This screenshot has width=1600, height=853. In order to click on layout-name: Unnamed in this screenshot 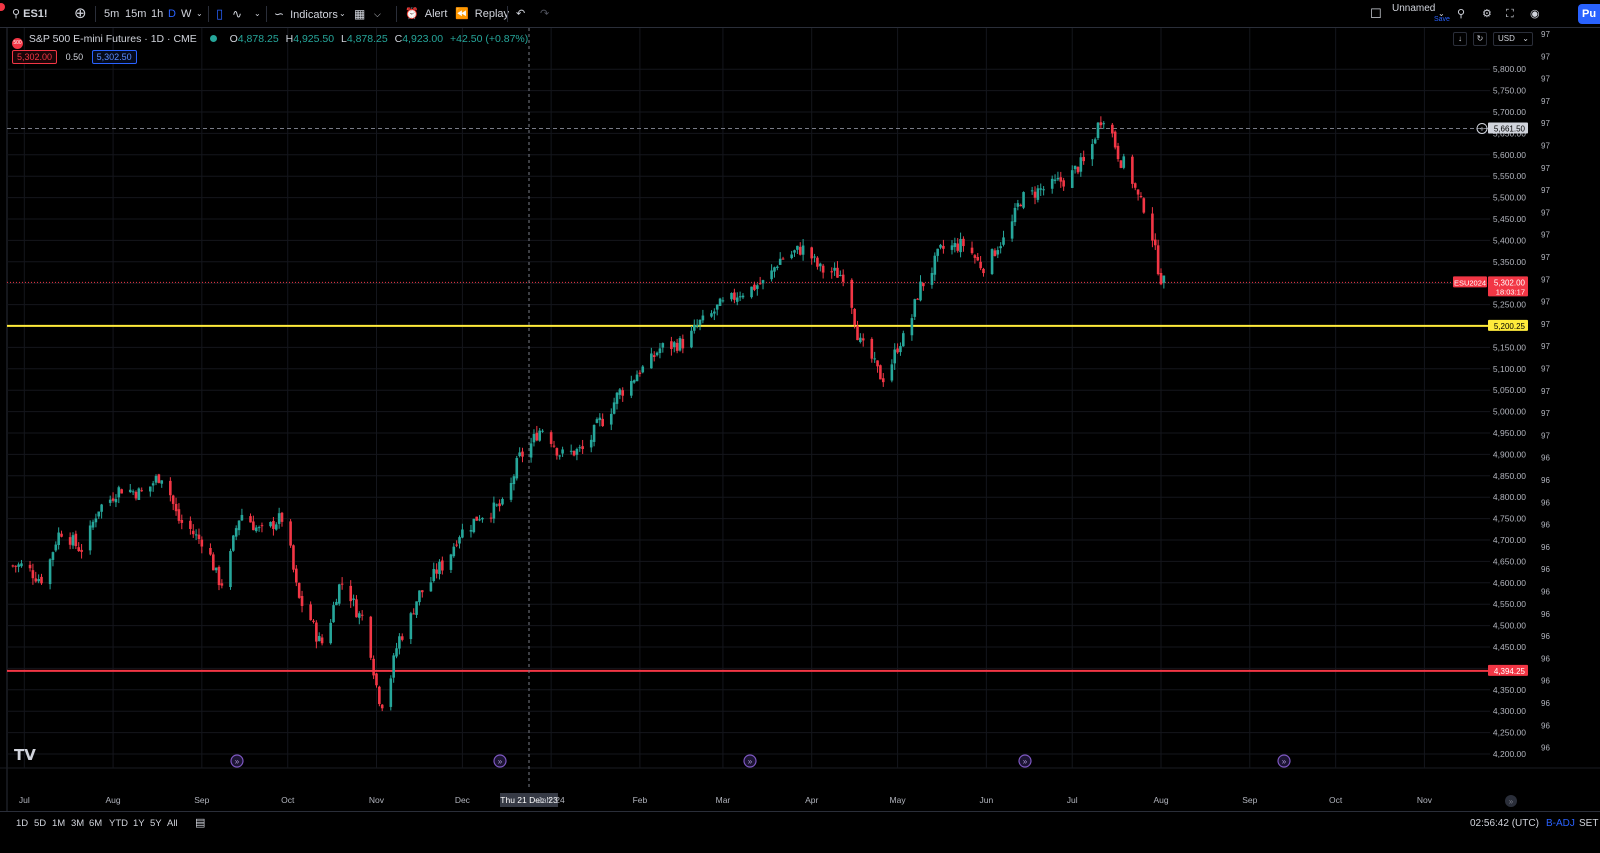, I will do `click(1414, 8)`.